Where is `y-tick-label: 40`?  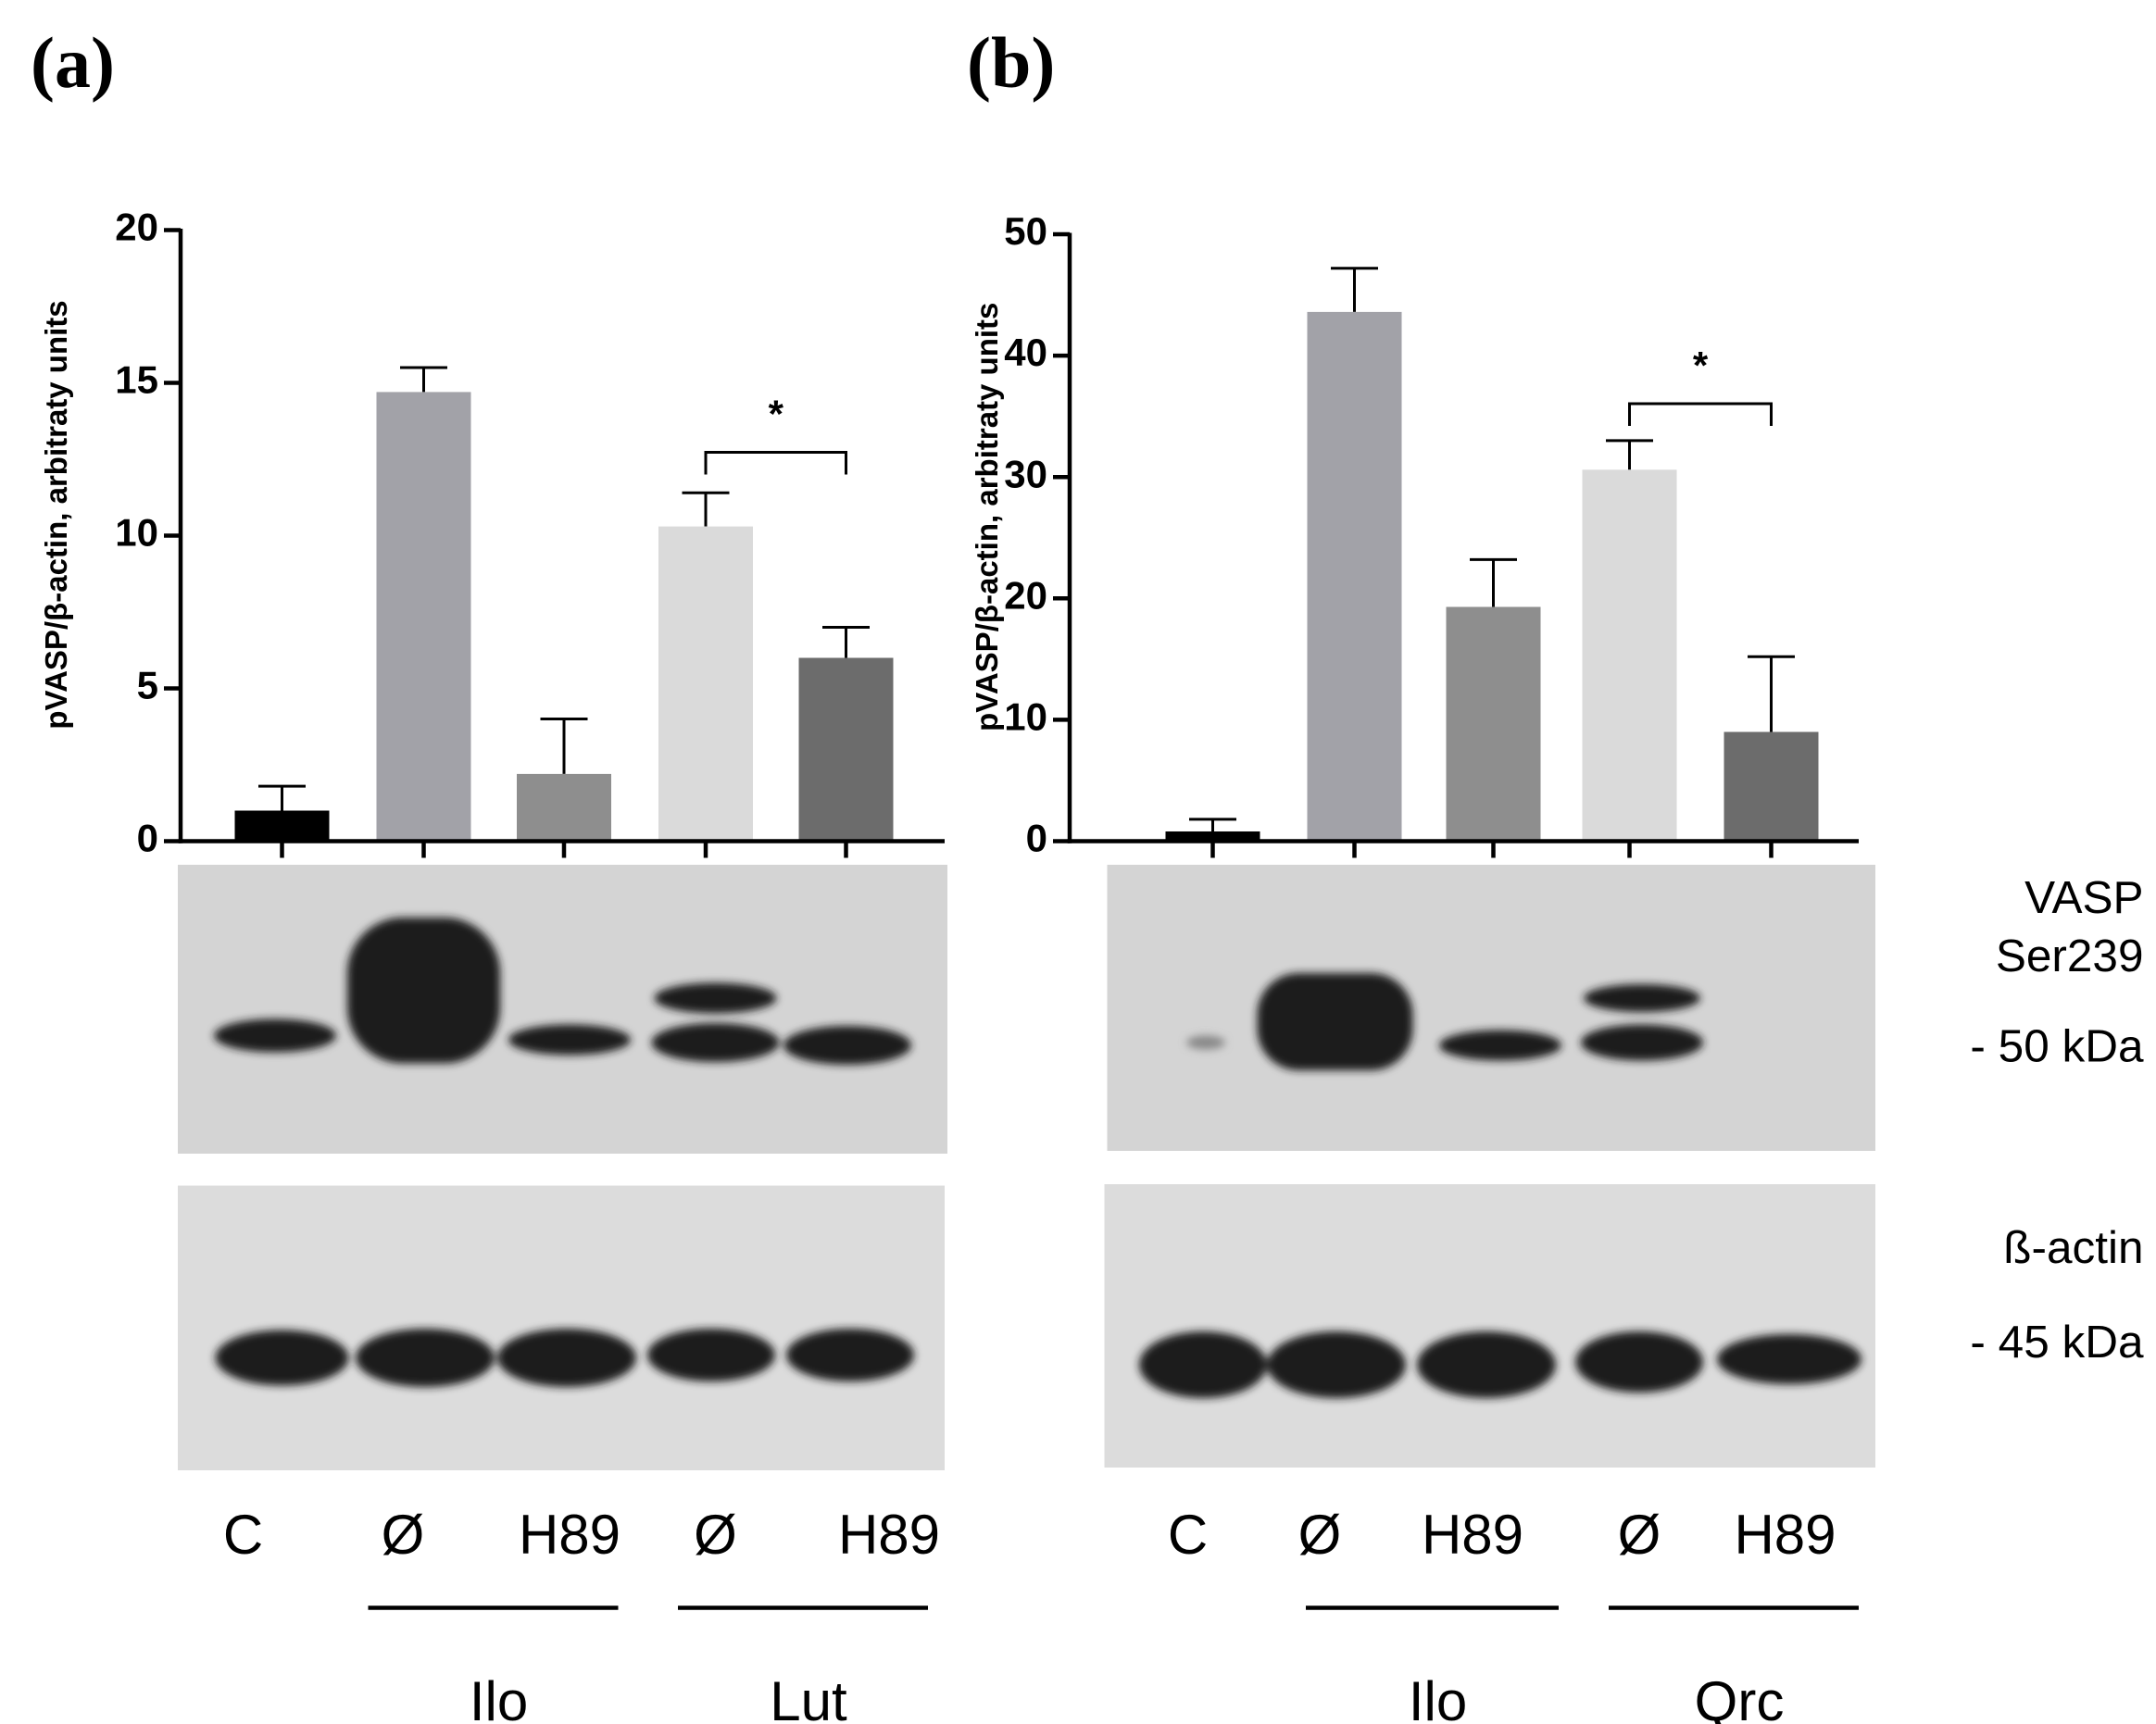
y-tick-label: 40 is located at coordinates (1025, 352).